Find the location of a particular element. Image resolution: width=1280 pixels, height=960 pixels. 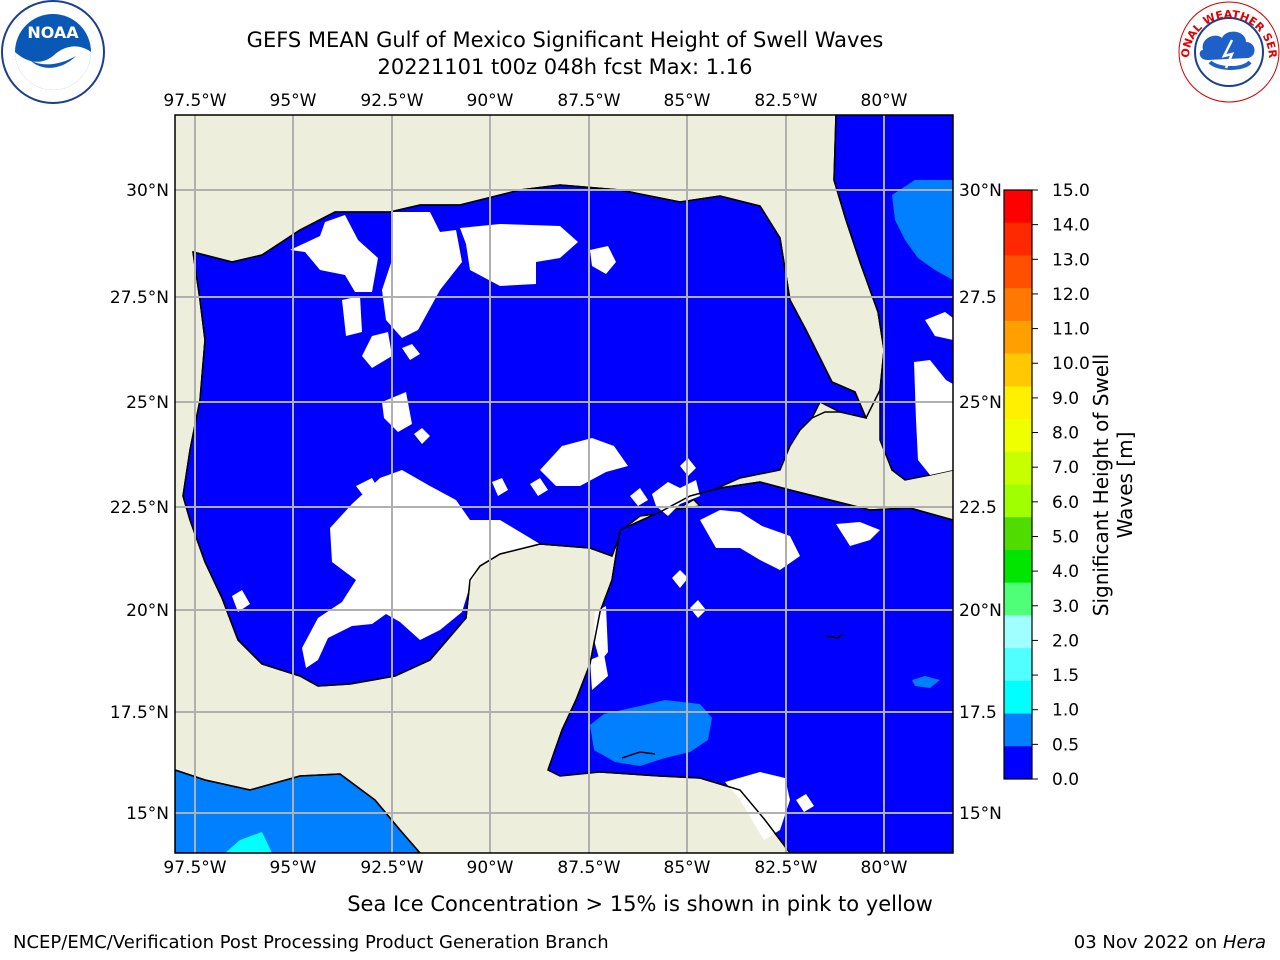

colorbar-tick-label: 3.0 is located at coordinates (1065, 607).